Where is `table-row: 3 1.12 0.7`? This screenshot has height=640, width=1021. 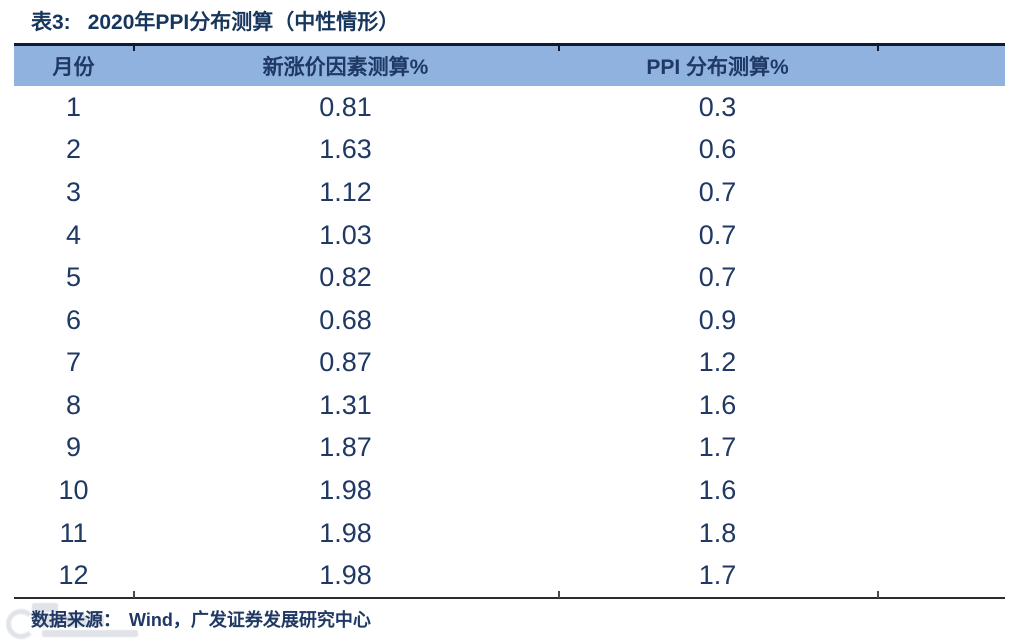
table-row: 3 1.12 0.7 is located at coordinates (509, 192).